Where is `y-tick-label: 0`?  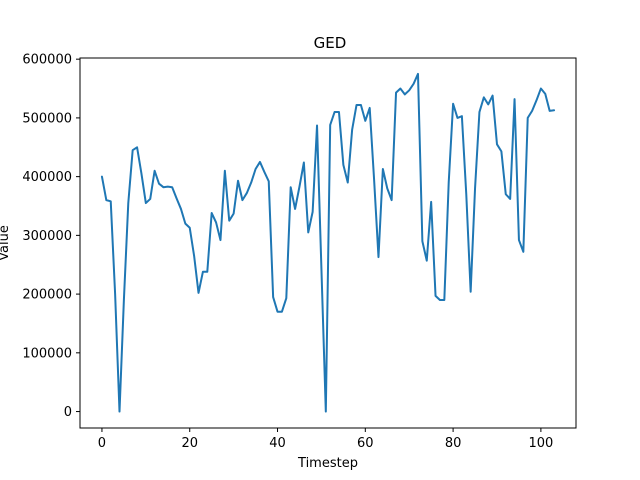
y-tick-label: 0 is located at coordinates (68, 412).